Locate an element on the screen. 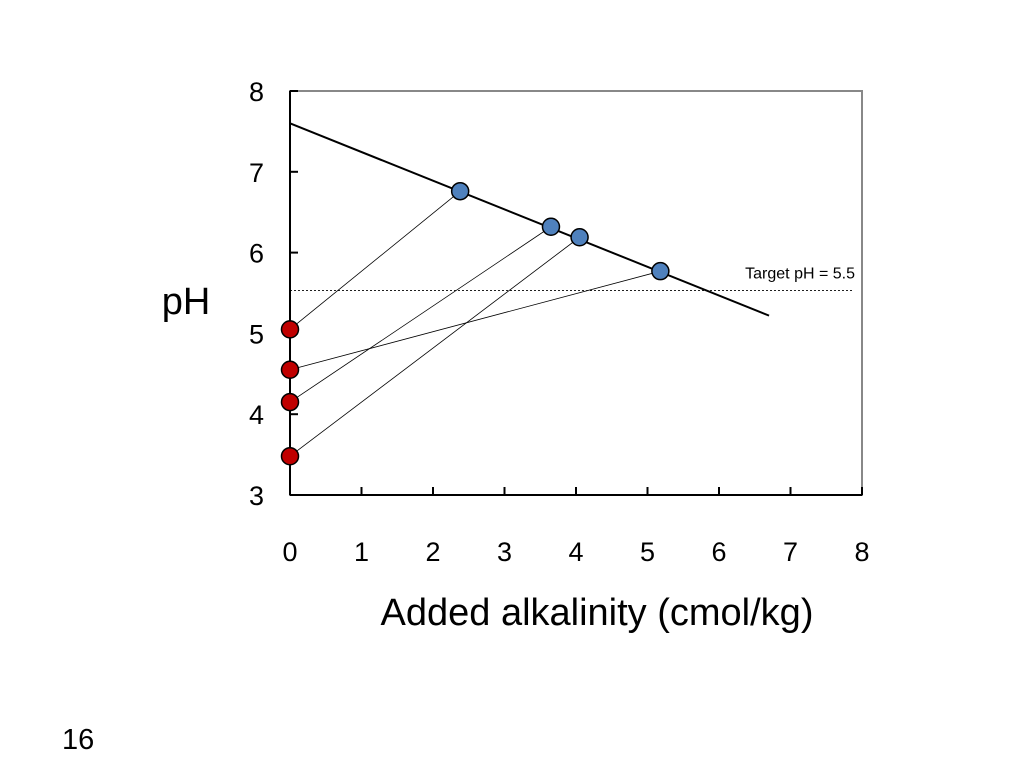 The height and width of the screenshot is (768, 1024). target-ph-label: Target pH = 5.5 is located at coordinates (800, 274).